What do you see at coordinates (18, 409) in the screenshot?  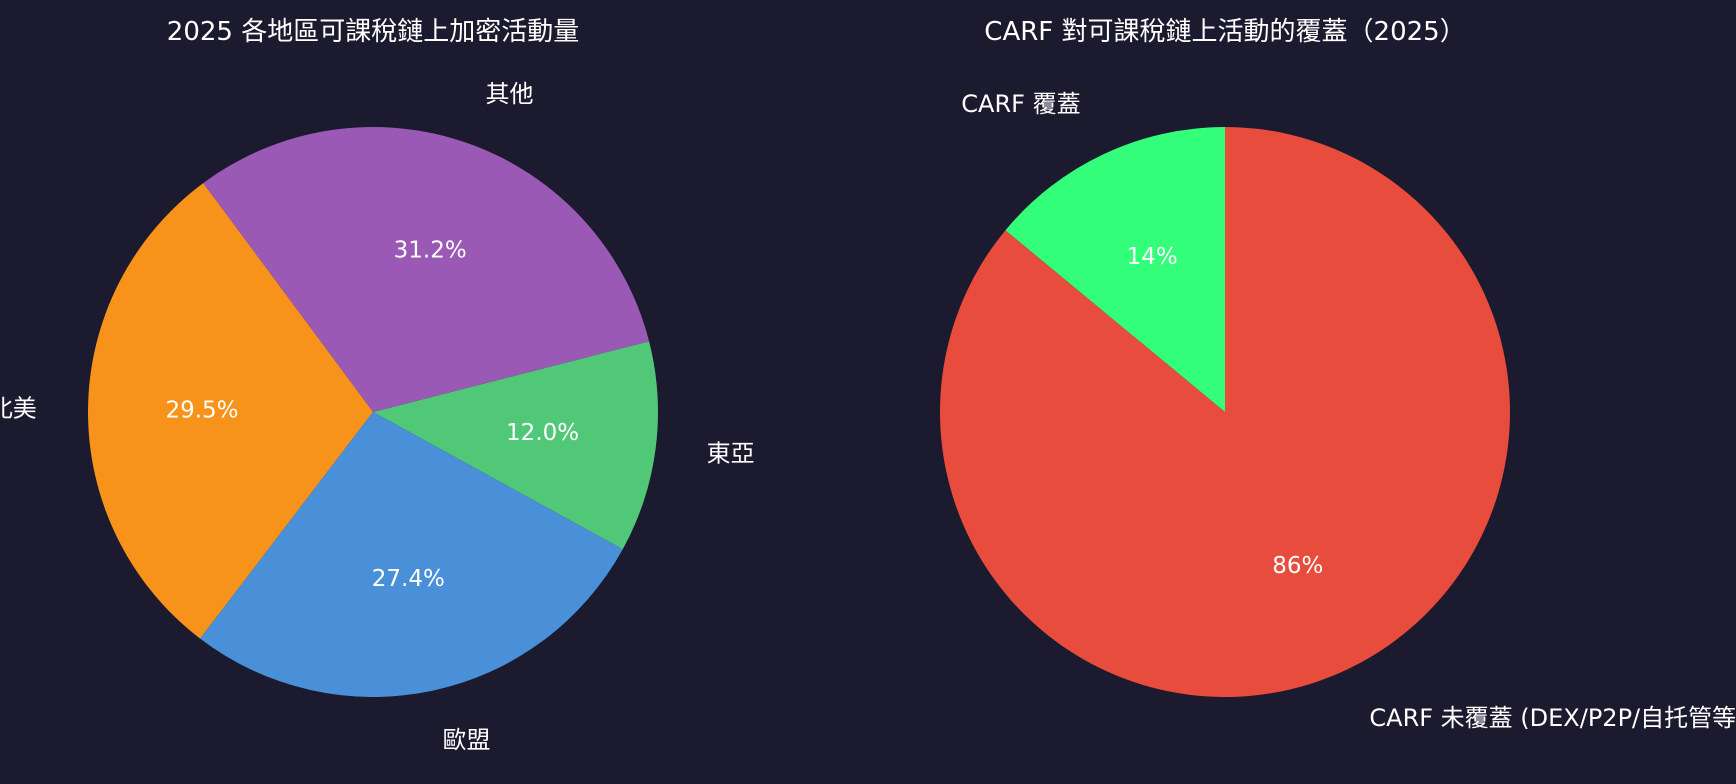 I see `slice-label: 北美` at bounding box center [18, 409].